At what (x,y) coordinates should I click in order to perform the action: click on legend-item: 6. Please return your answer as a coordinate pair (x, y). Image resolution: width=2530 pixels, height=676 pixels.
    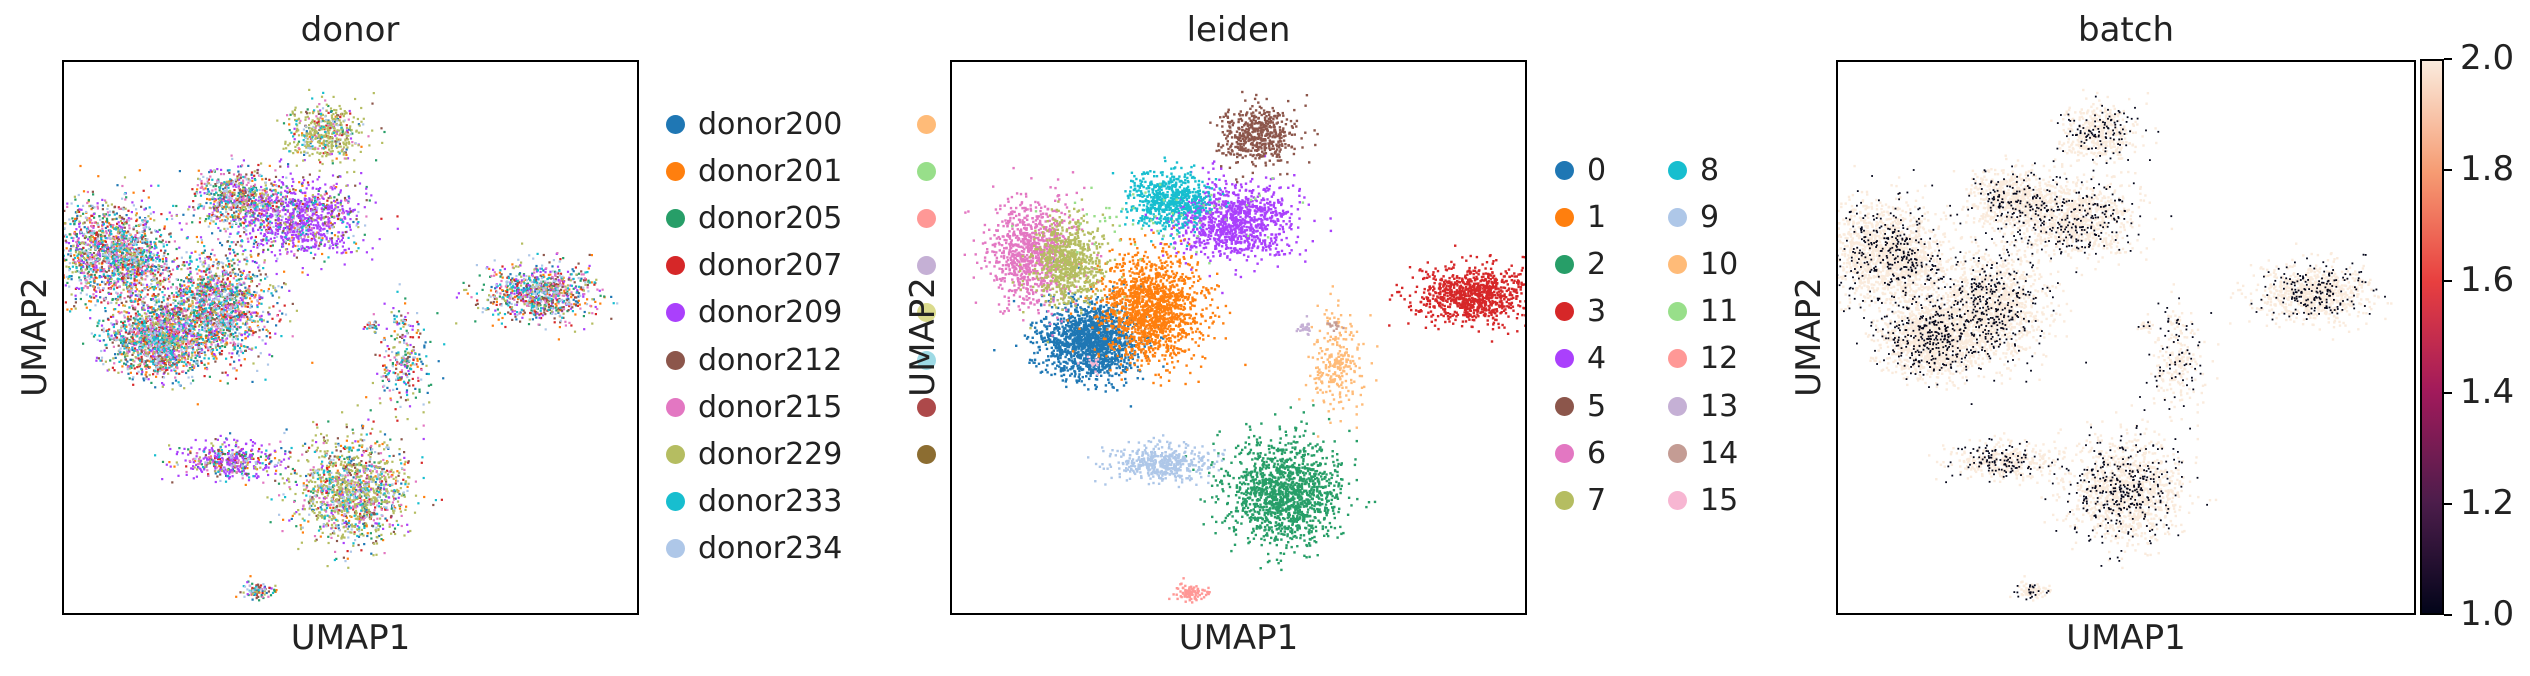
    Looking at the image, I should click on (1580, 453).